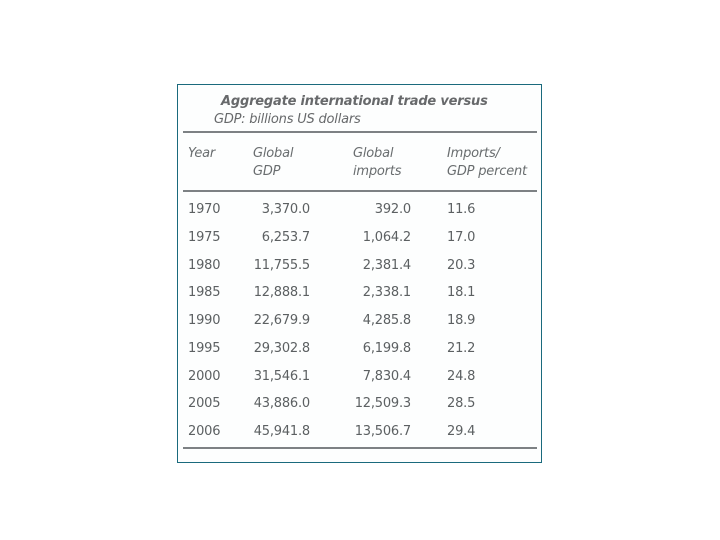 Image resolution: width=720 pixels, height=540 pixels. I want to click on cell-year: 1985, so click(204, 293).